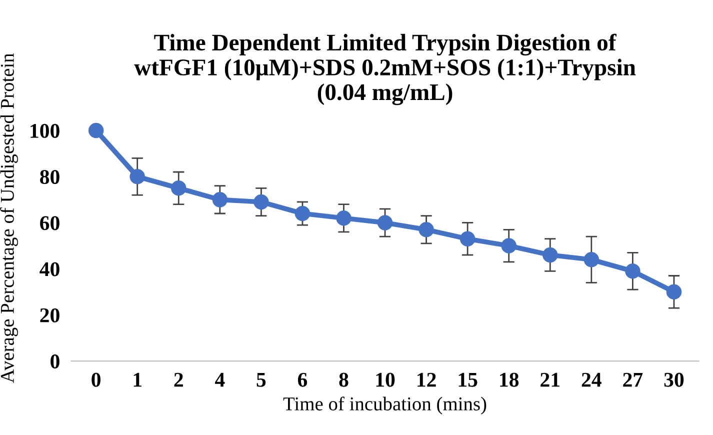  What do you see at coordinates (50, 269) in the screenshot?
I see `y-tick-label: 40` at bounding box center [50, 269].